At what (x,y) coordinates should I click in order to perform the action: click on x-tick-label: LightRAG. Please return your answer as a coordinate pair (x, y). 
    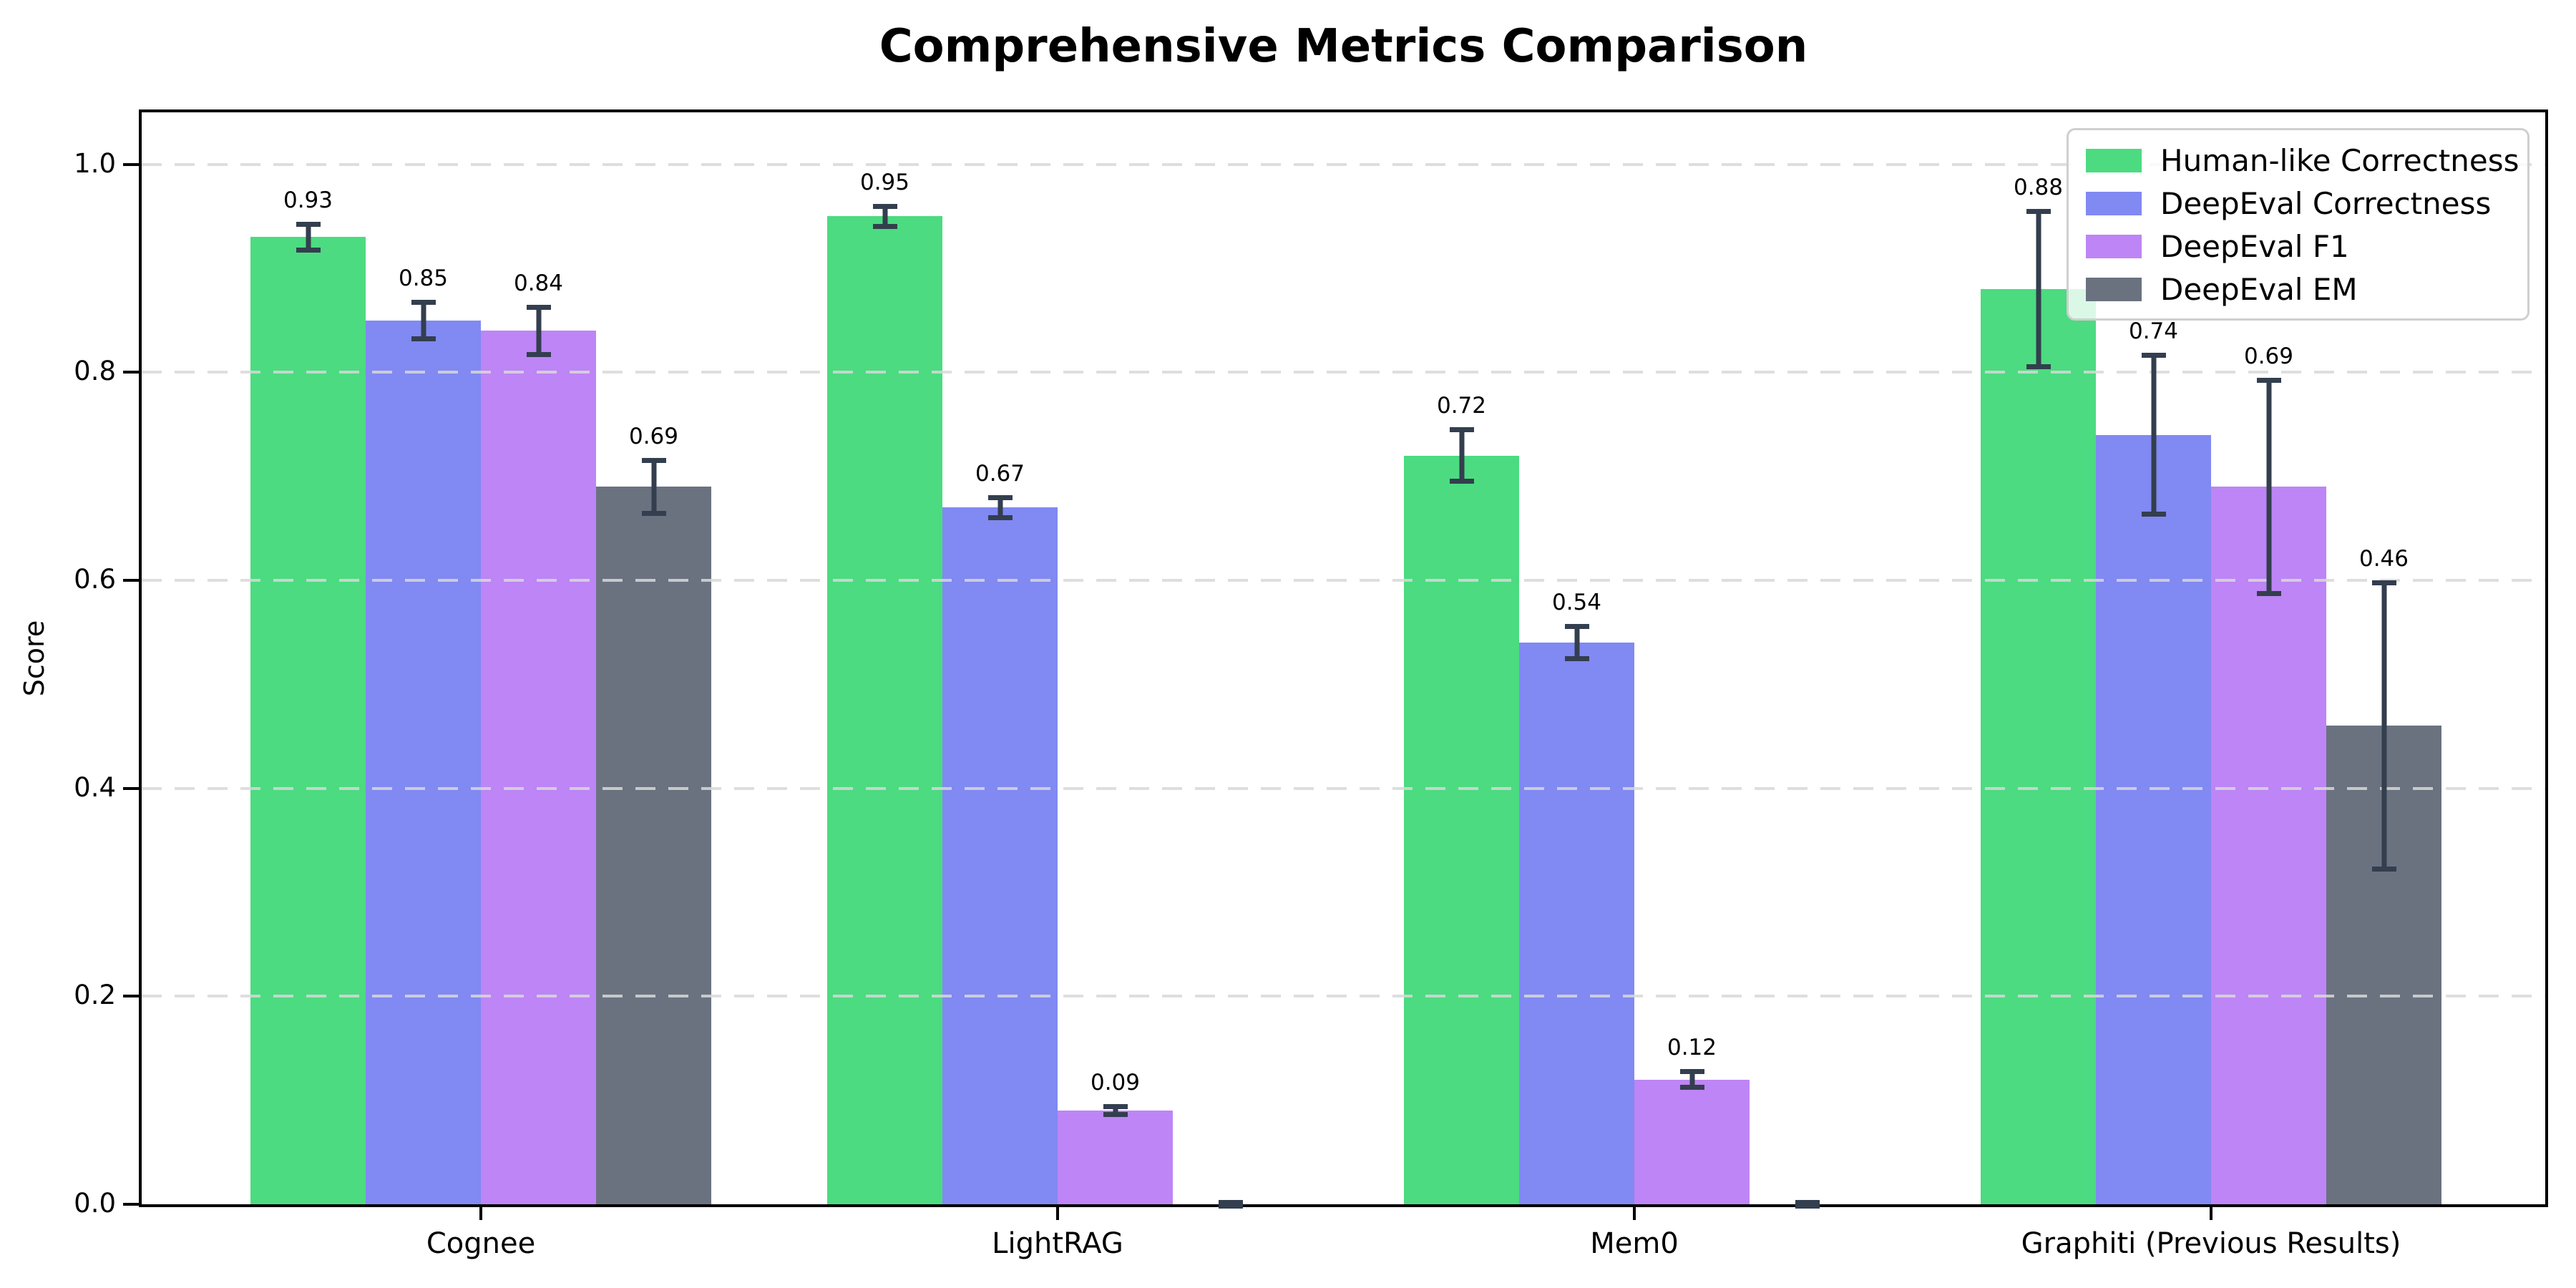
    Looking at the image, I should click on (1057, 1243).